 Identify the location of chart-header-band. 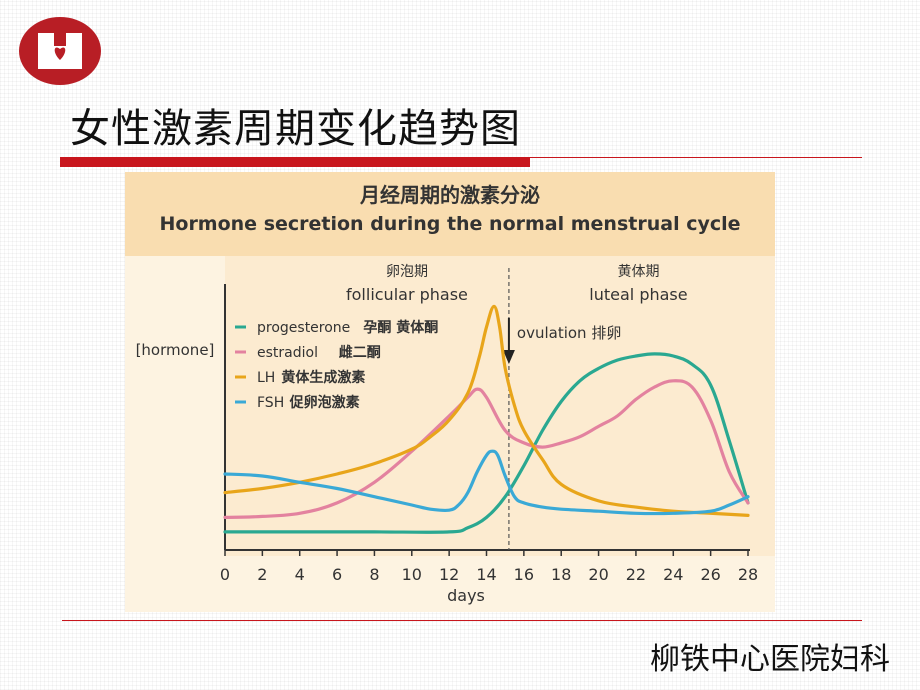
(450, 214).